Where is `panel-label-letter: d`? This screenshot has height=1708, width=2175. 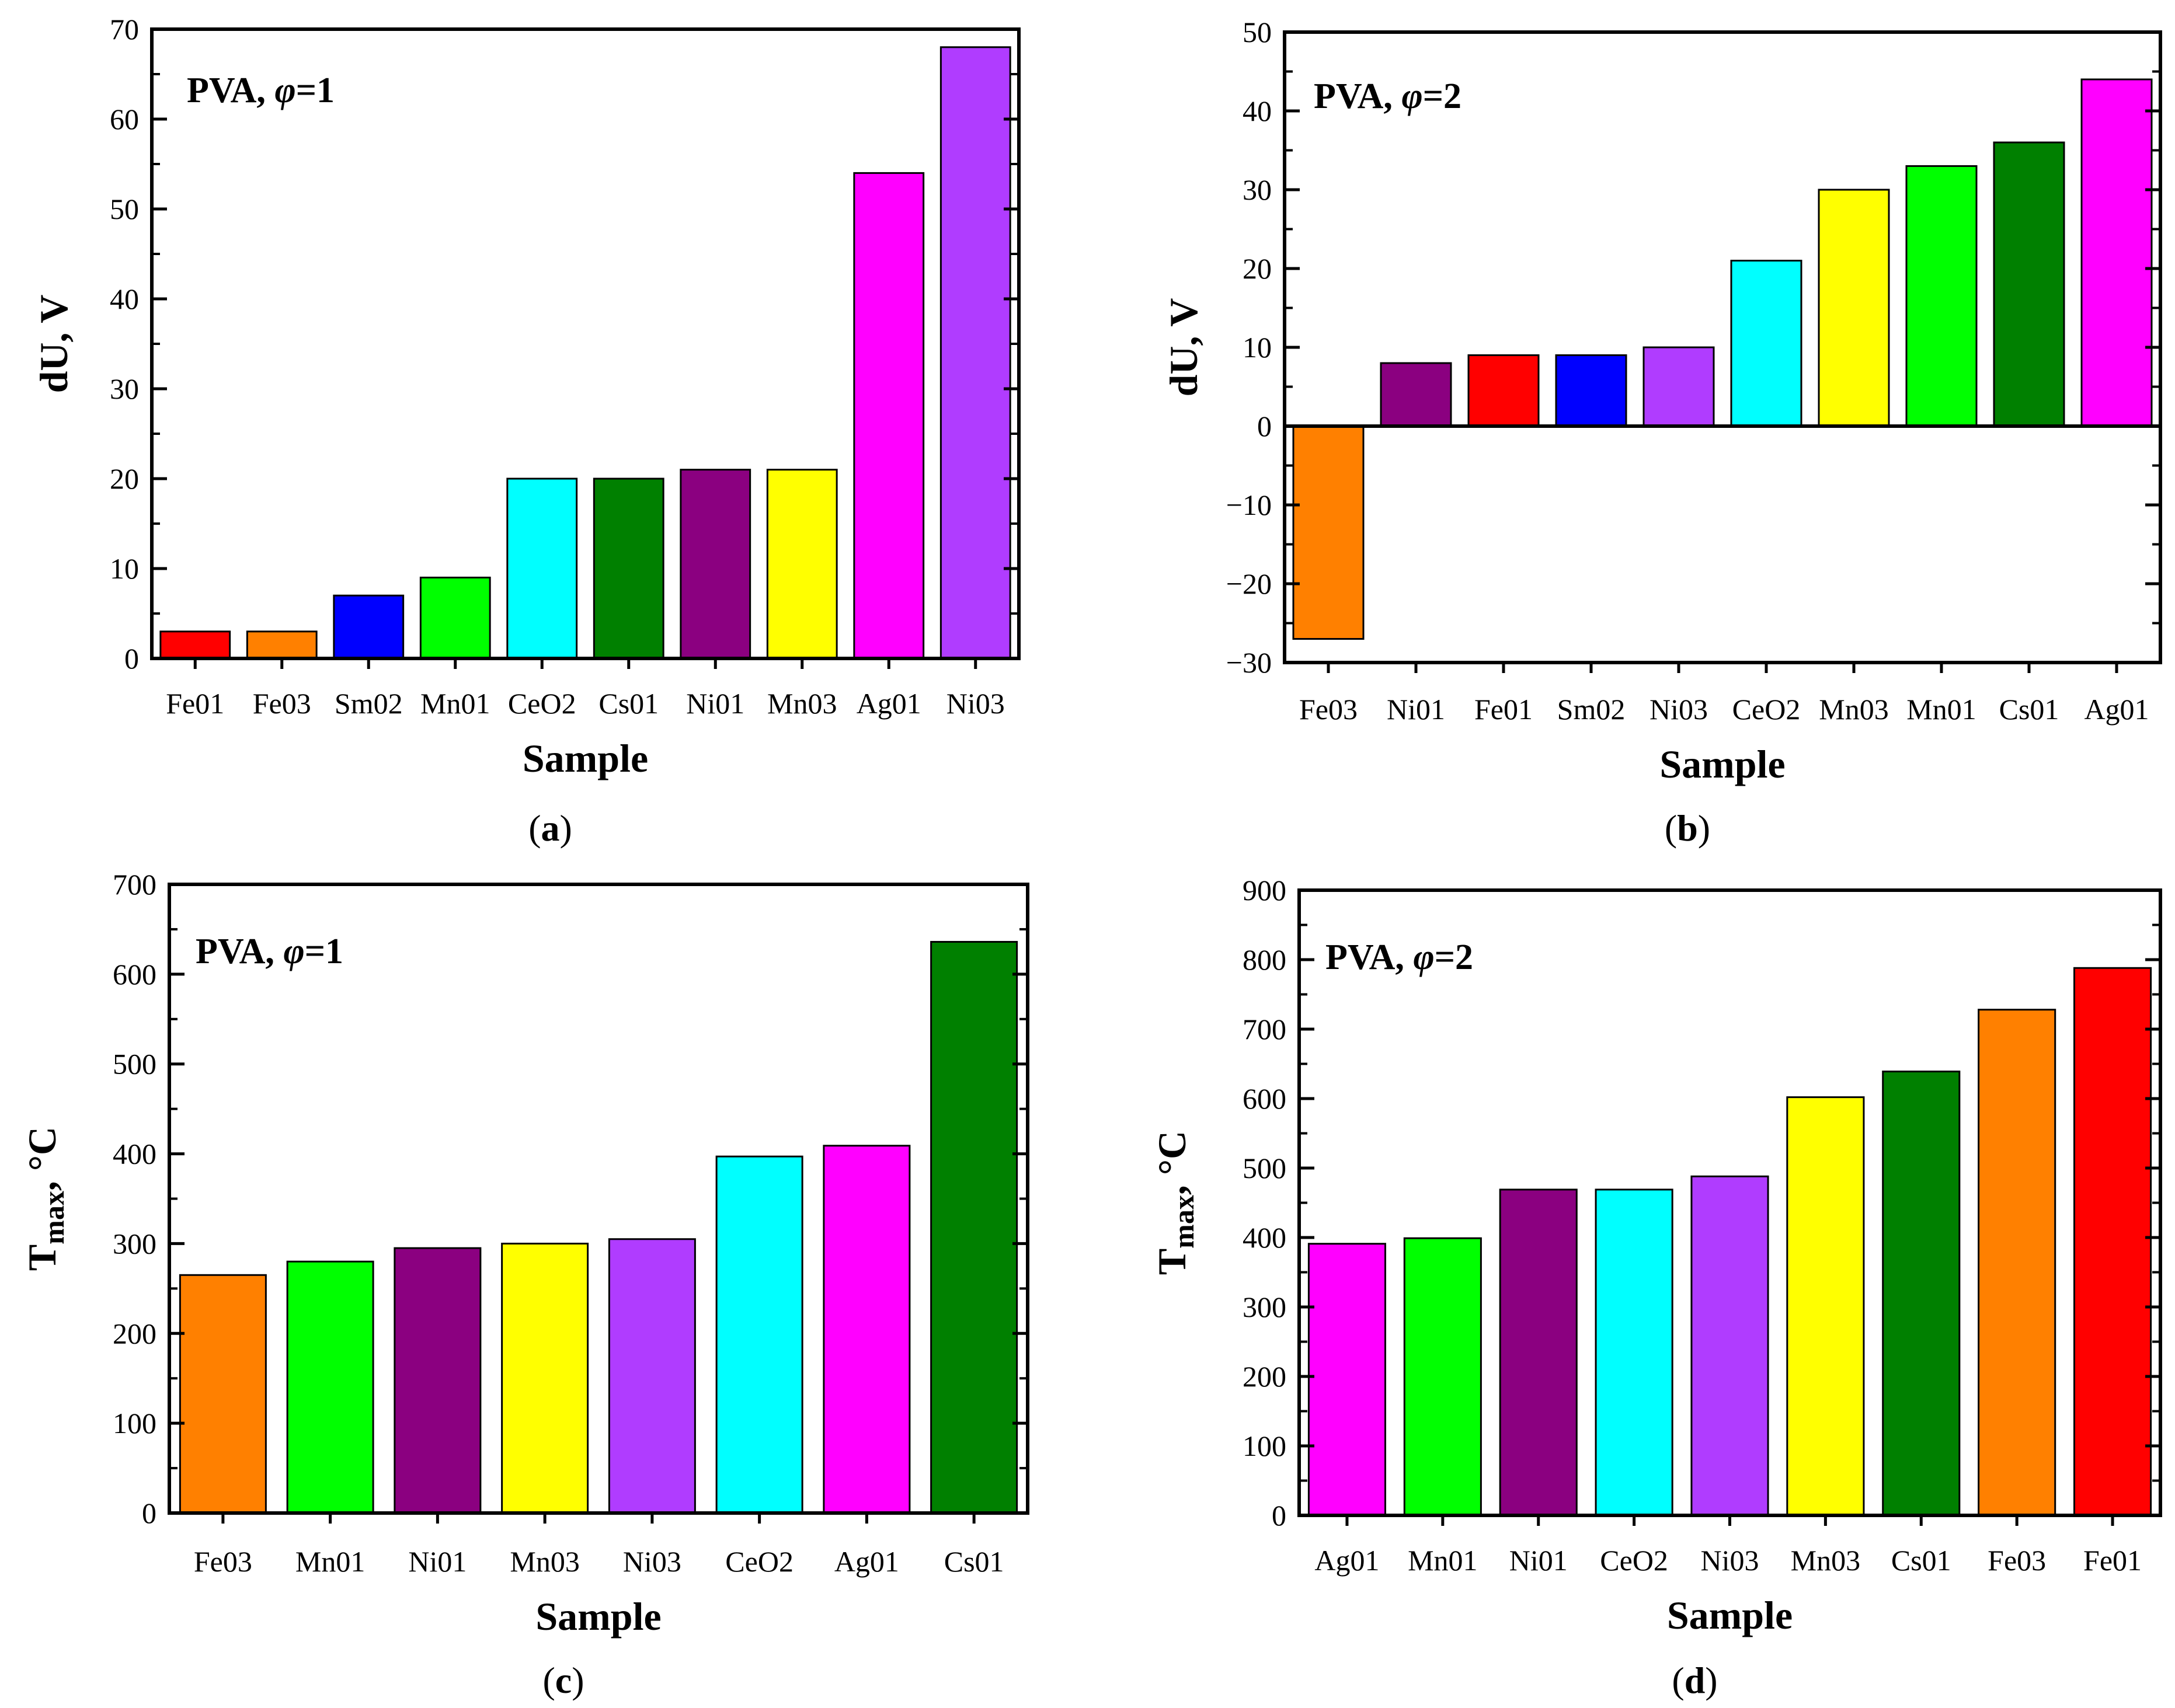 panel-label-letter: d is located at coordinates (1696, 1681).